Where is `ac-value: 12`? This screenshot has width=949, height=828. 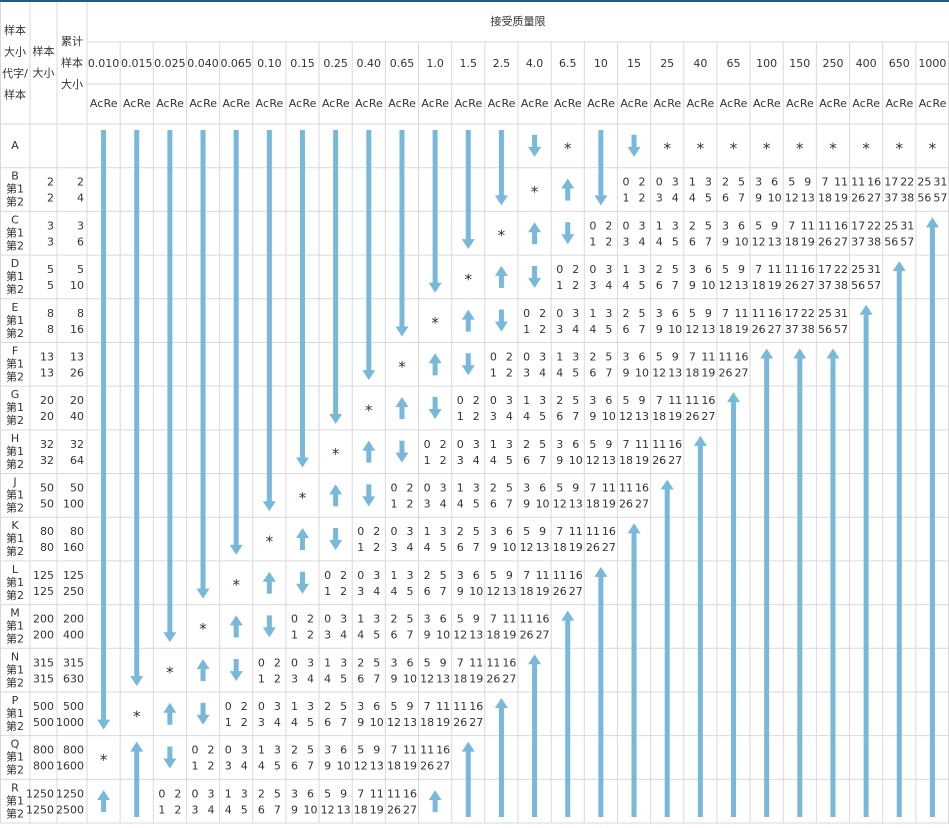
ac-value: 12 is located at coordinates (328, 809).